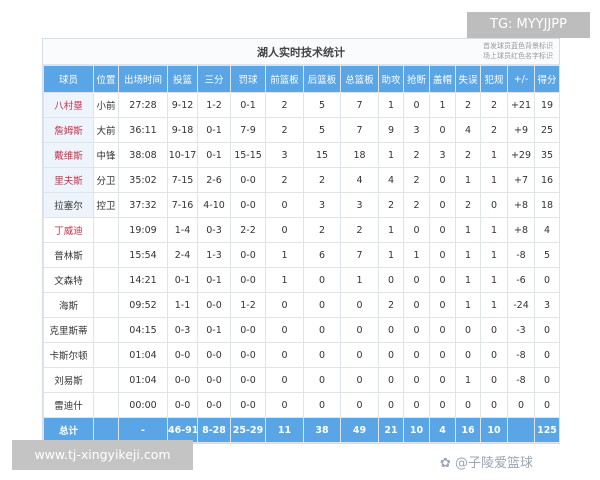  What do you see at coordinates (494, 430) in the screenshot?
I see `total-cell: 10` at bounding box center [494, 430].